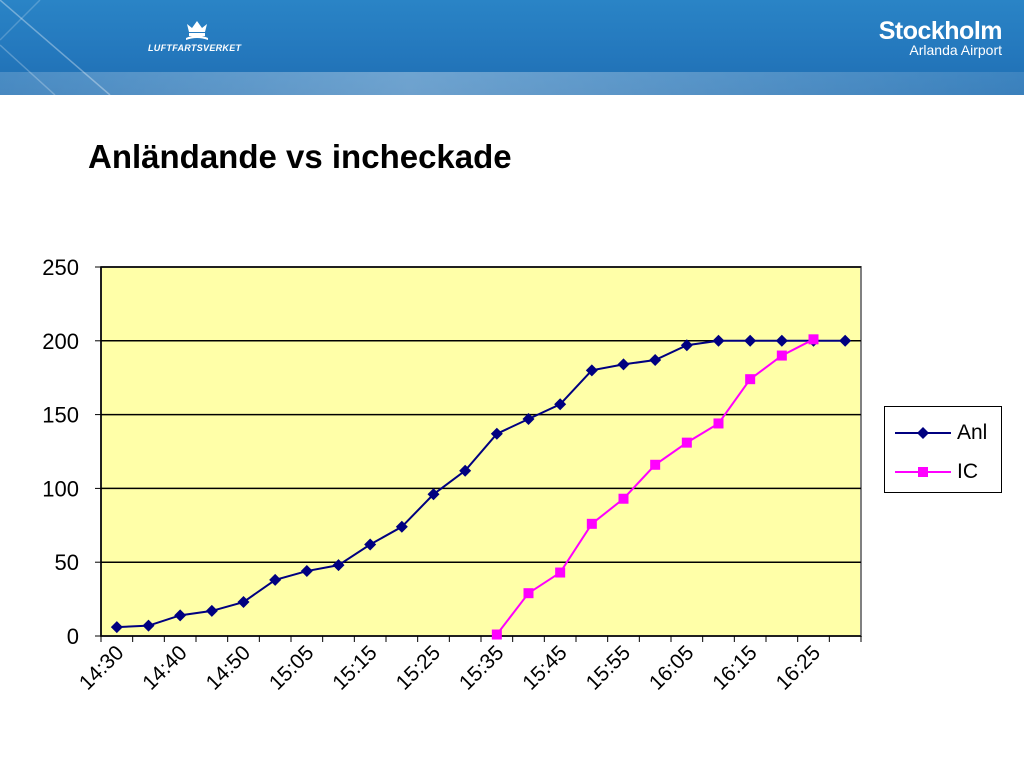 The height and width of the screenshot is (768, 1024). Describe the element at coordinates (55, 47) in the screenshot. I see `header-decoration` at that location.